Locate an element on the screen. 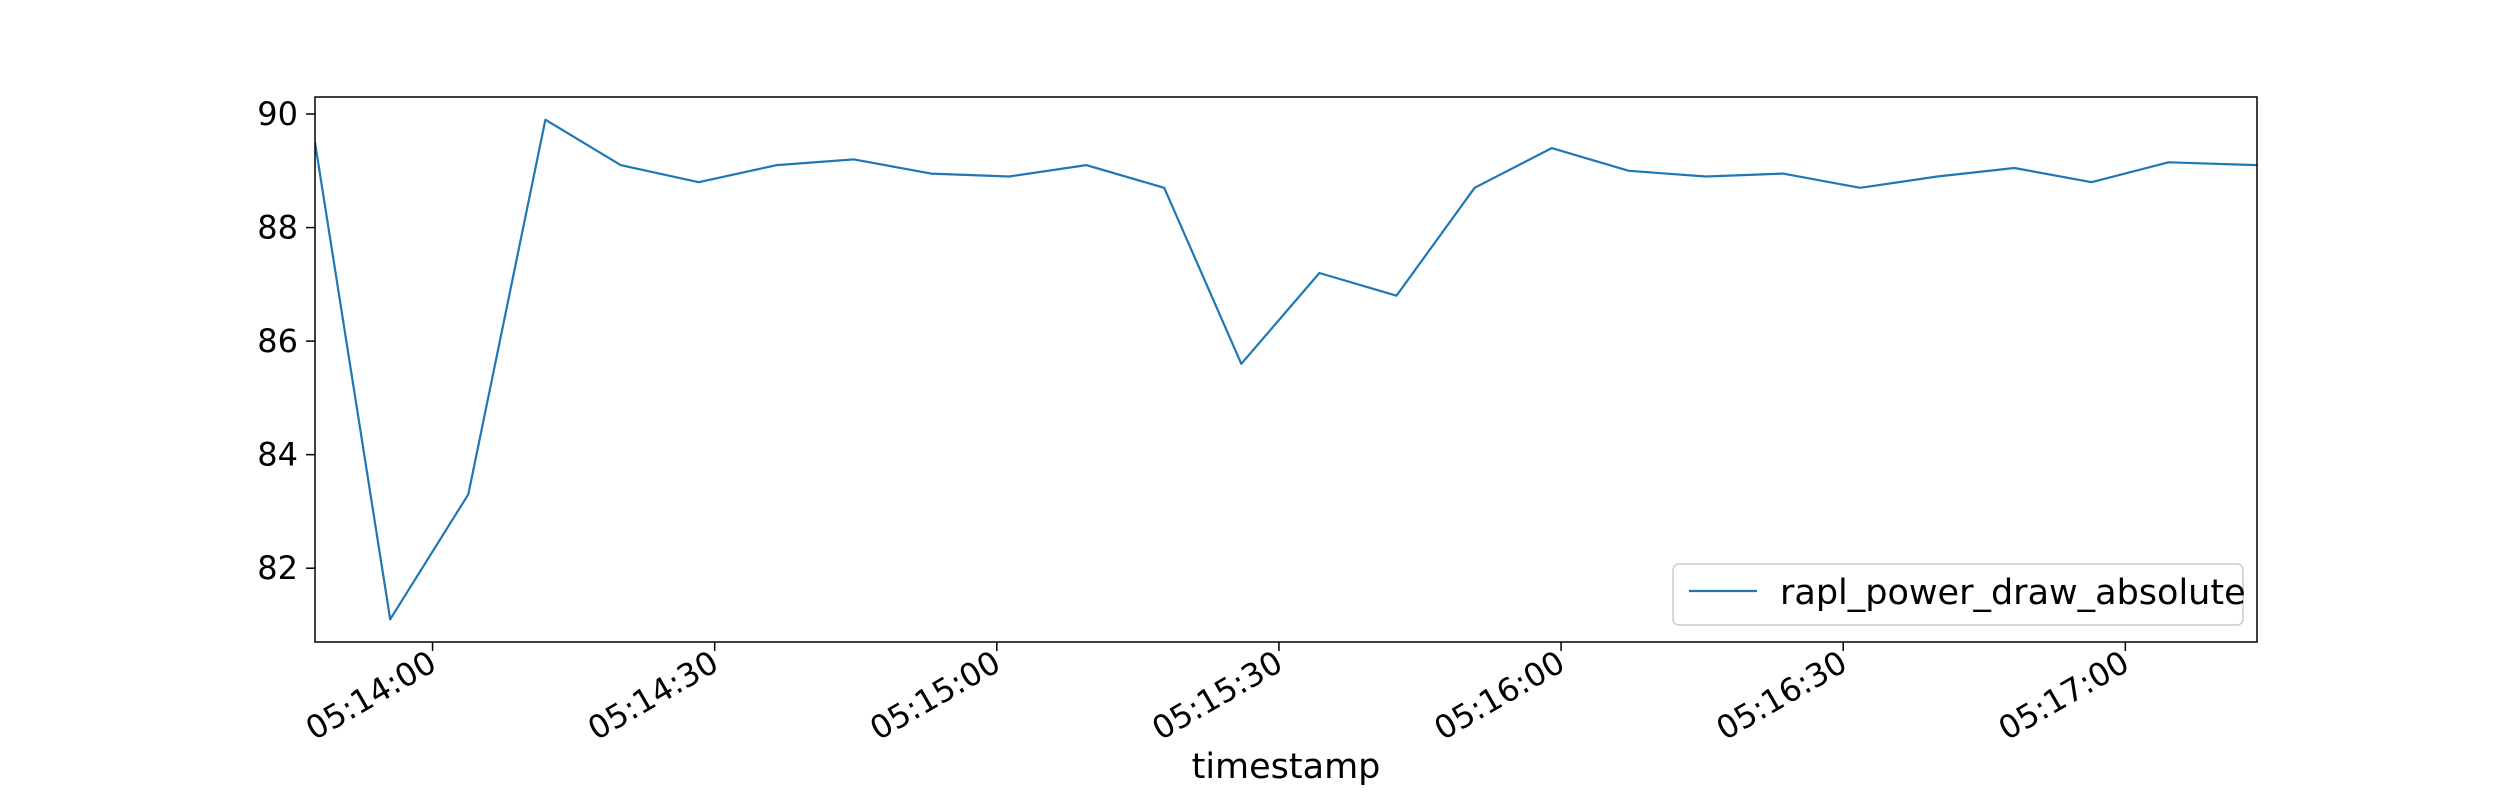  legend: rapl_power_draw_absolute is located at coordinates (1959, 594).